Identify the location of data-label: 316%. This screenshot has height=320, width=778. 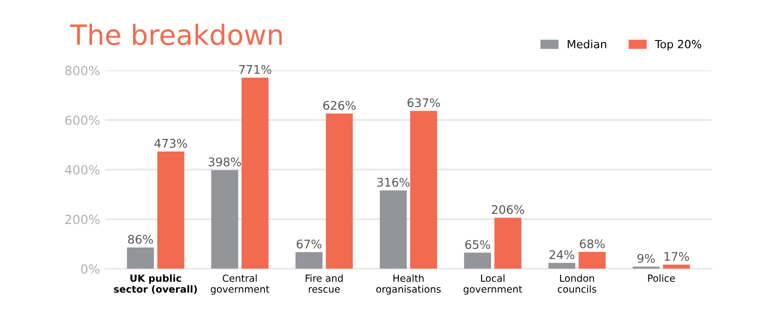
(393, 182).